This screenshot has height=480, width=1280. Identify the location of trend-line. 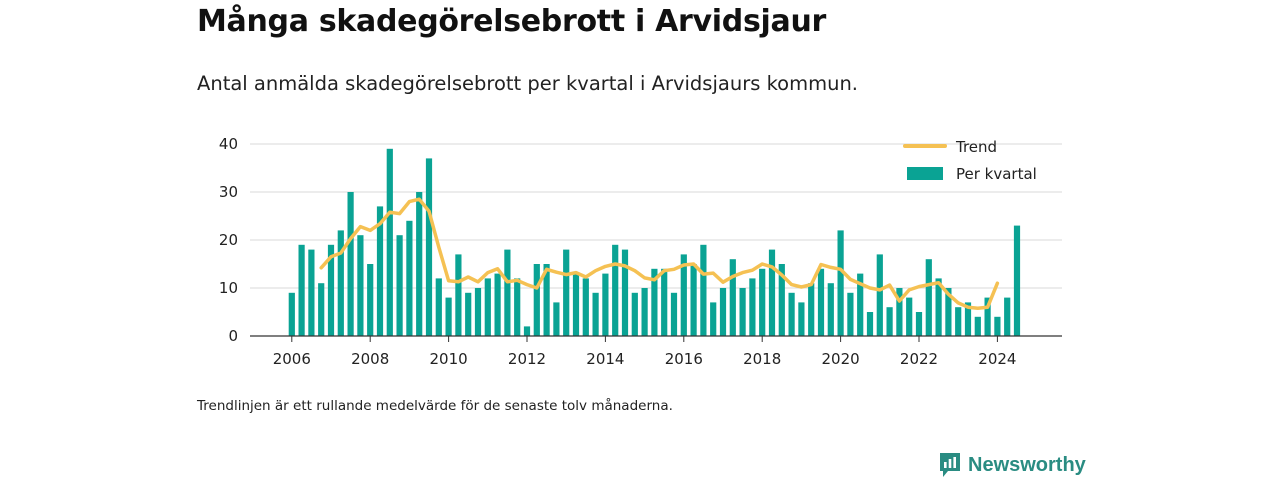
(659, 253).